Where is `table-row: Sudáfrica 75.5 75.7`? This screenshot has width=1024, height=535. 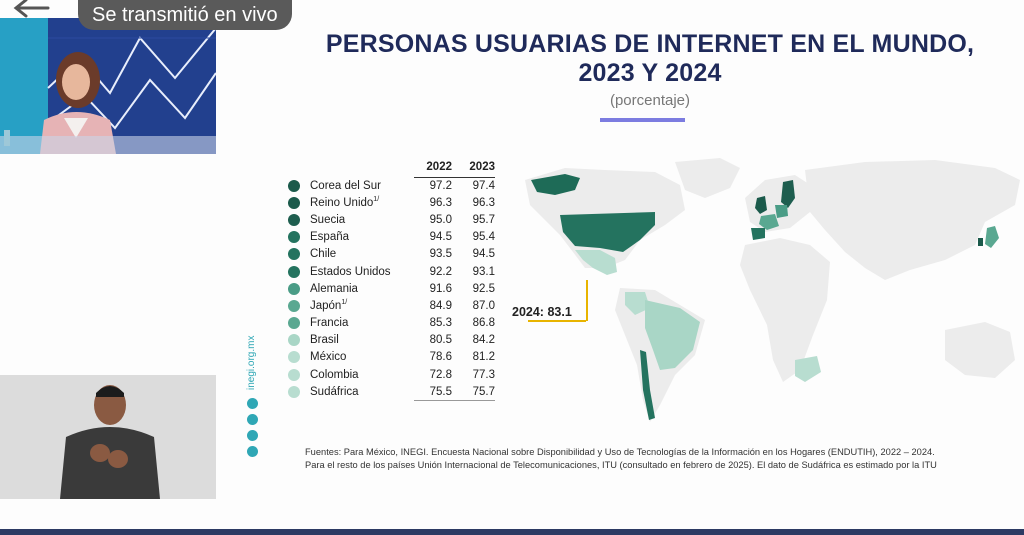
table-row: Sudáfrica 75.5 75.7 is located at coordinates (391, 392).